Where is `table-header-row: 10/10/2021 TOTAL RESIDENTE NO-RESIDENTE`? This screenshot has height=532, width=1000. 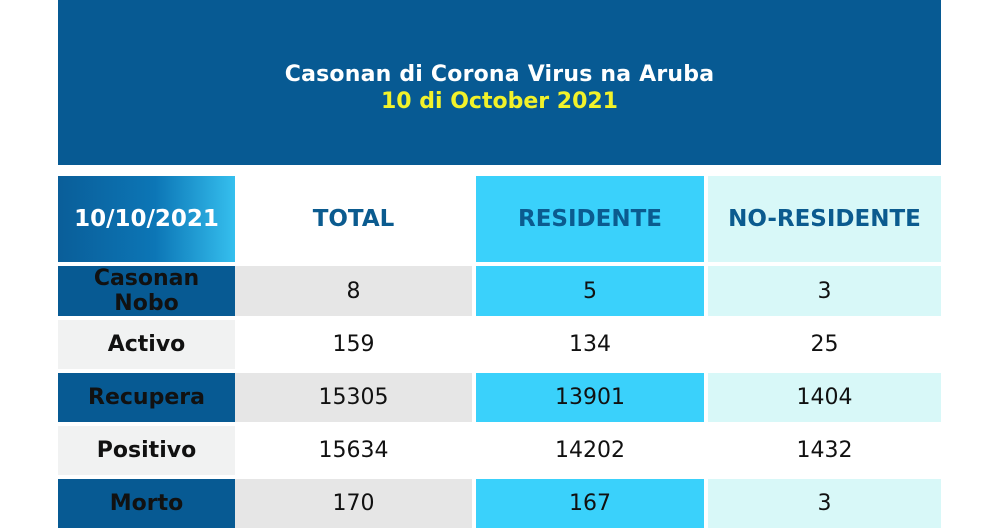 table-header-row: 10/10/2021 TOTAL RESIDENTE NO-RESIDENTE is located at coordinates (499, 219).